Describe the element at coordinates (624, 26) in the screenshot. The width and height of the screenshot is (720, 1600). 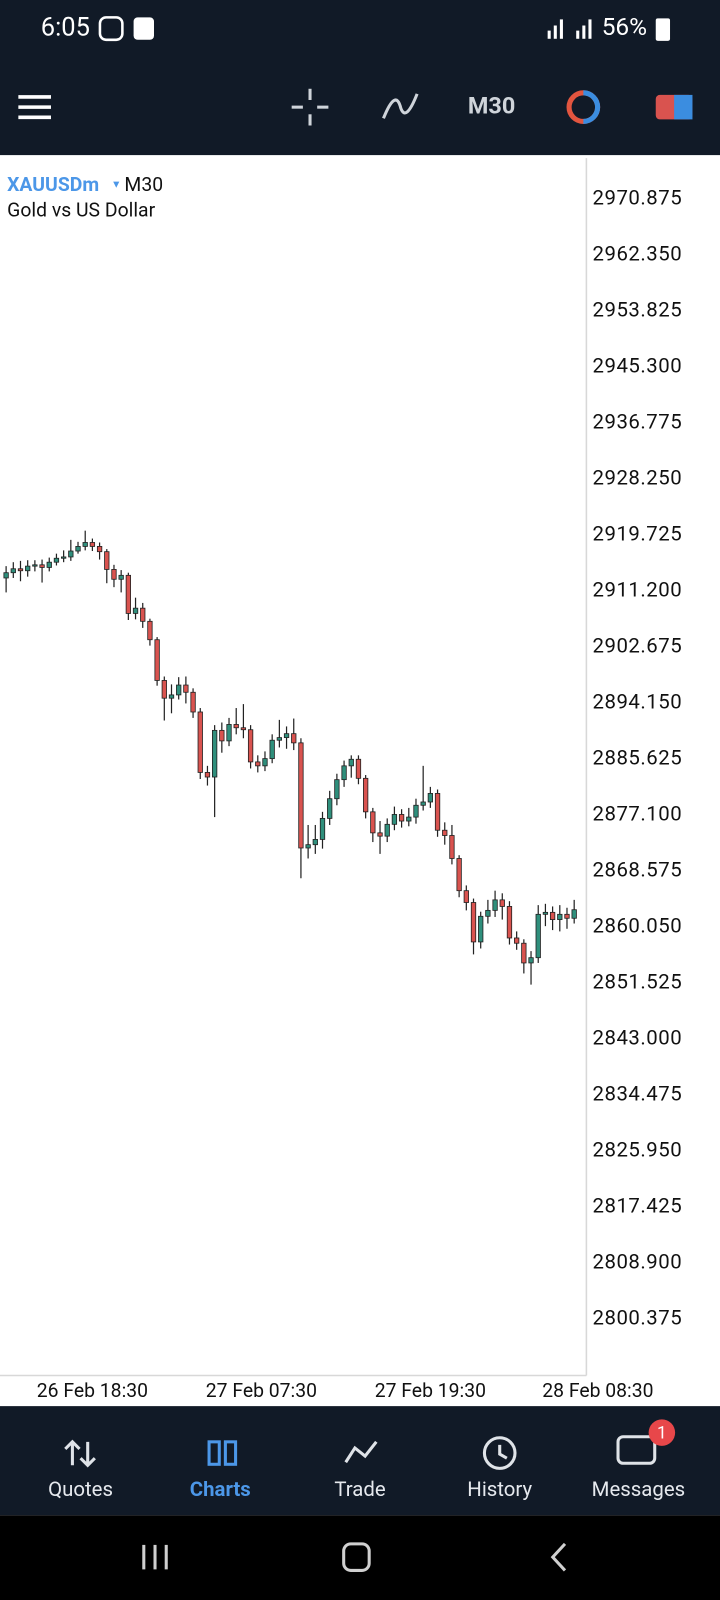
I see `status-battery: 56%` at that location.